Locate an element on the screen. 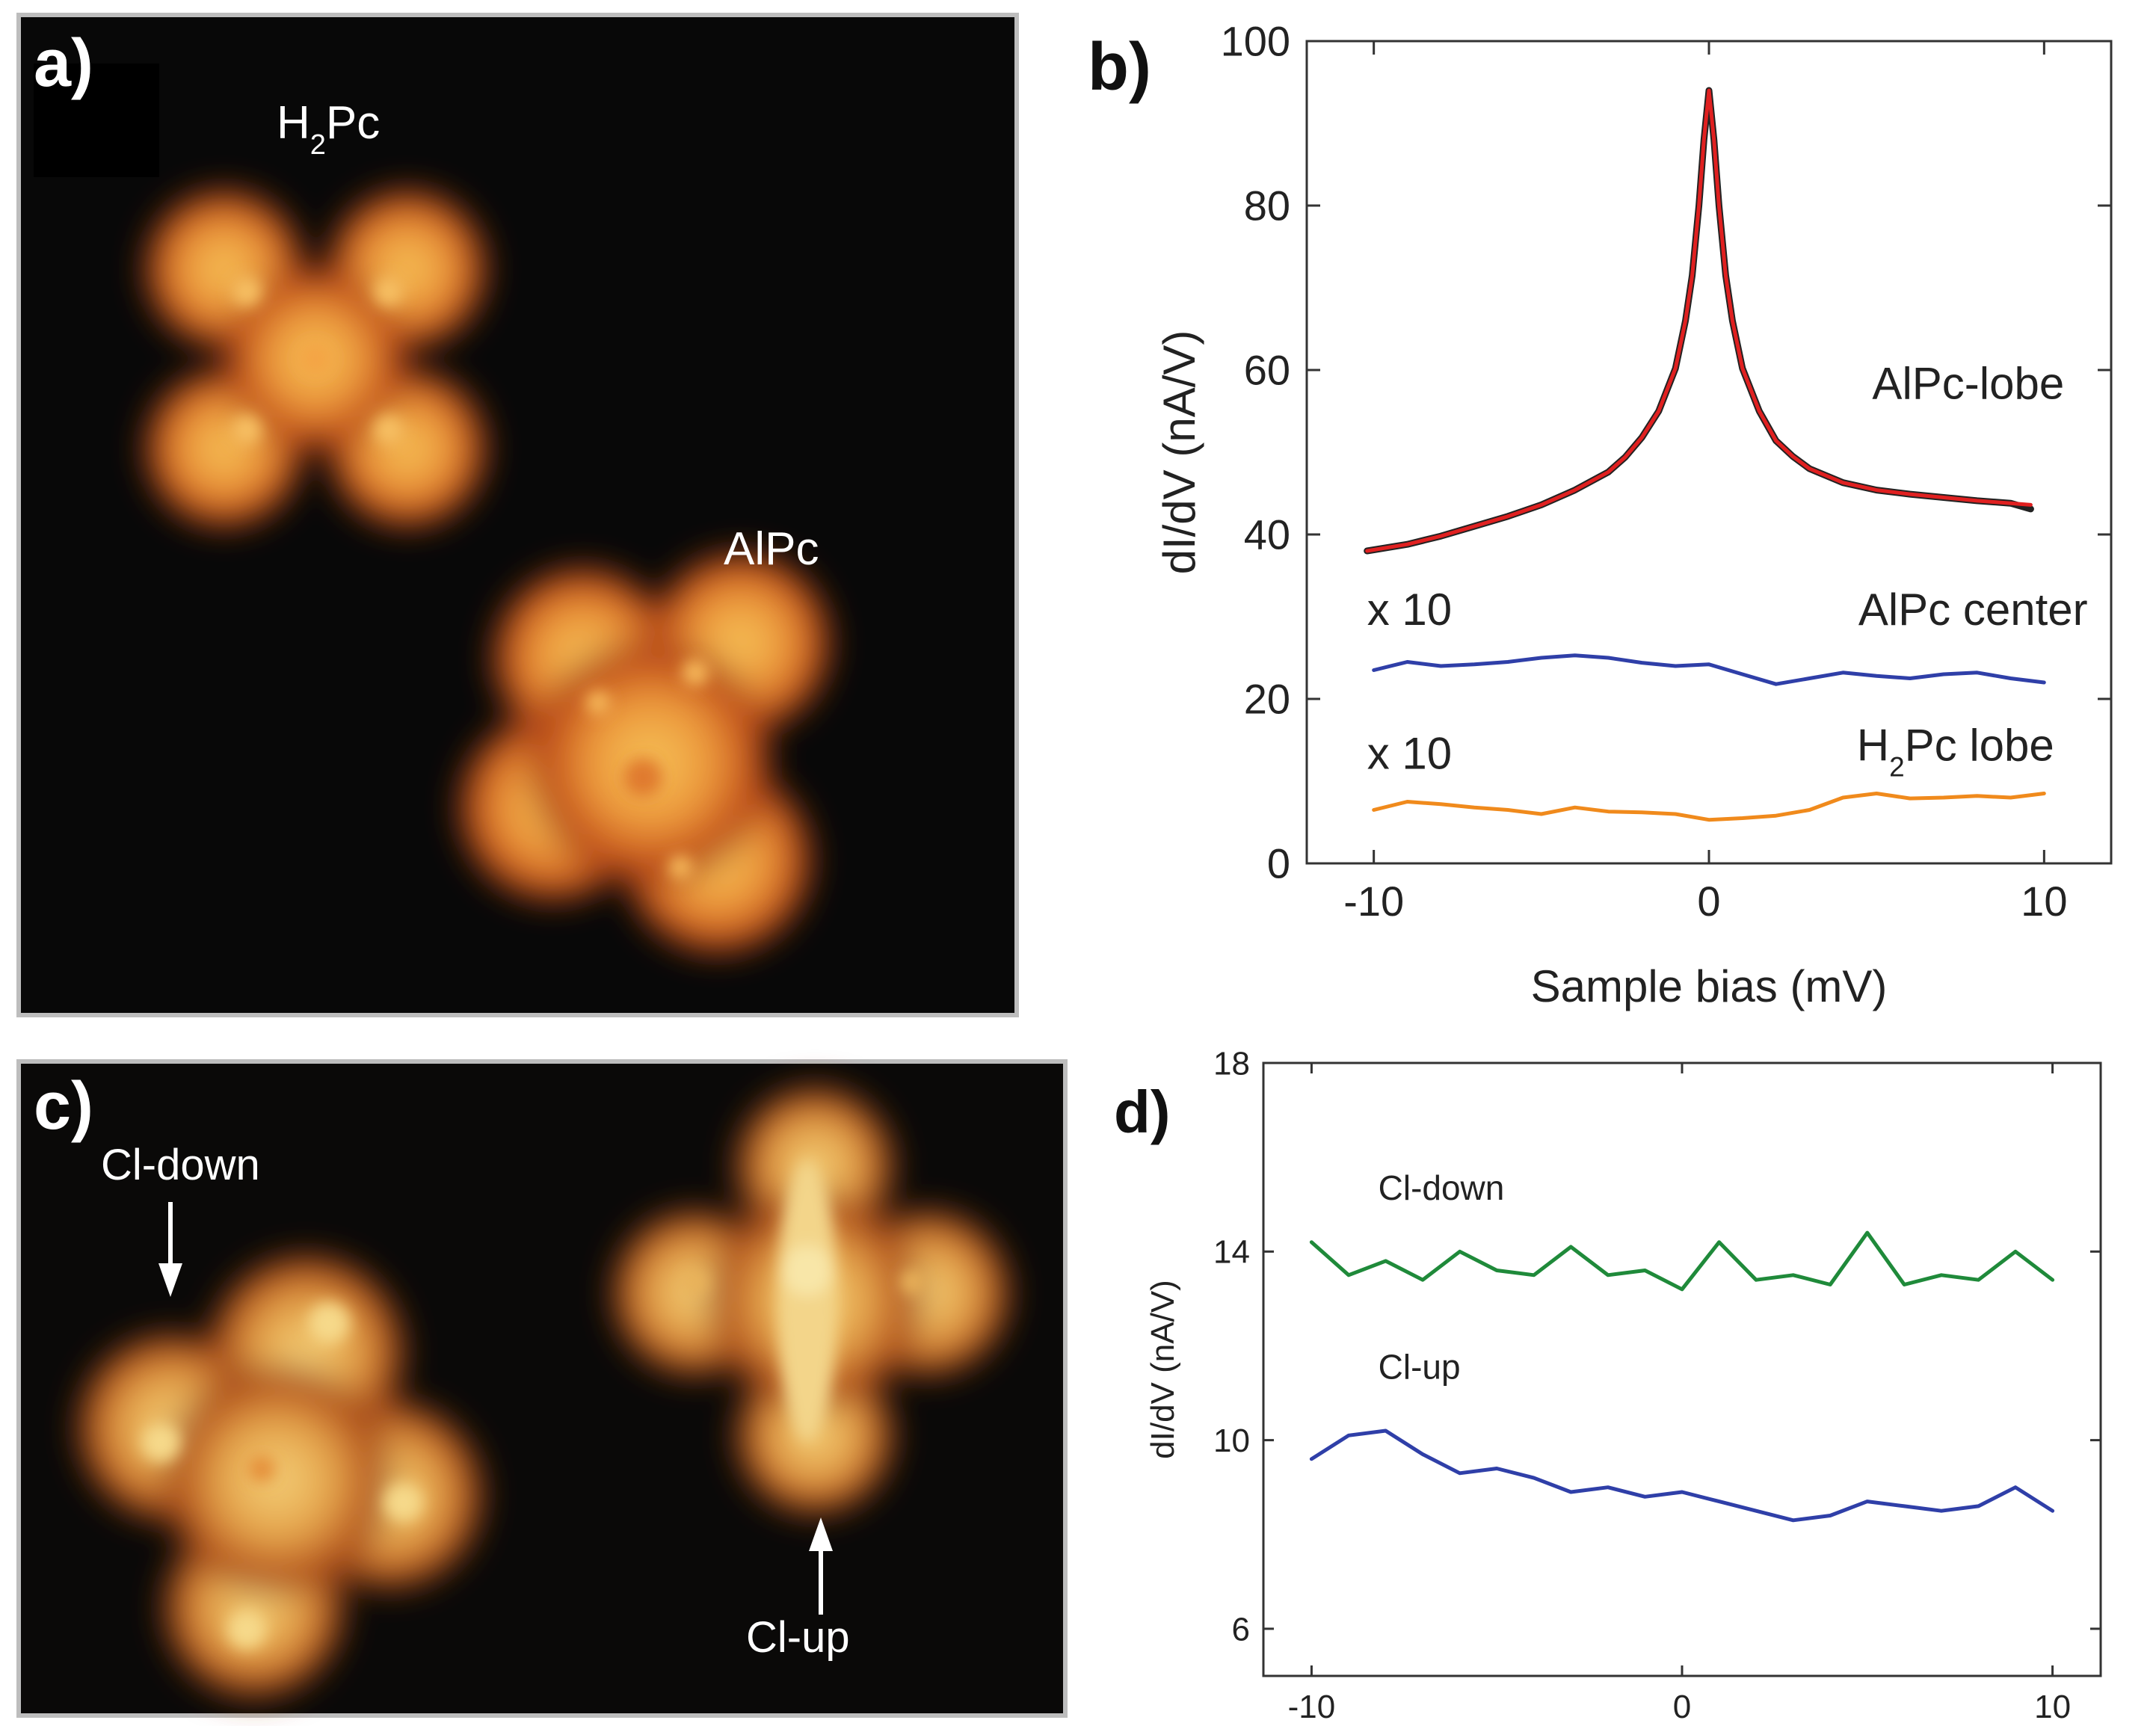 This screenshot has height=1726, width=2156. arrow-down-icon is located at coordinates (170, 1249).